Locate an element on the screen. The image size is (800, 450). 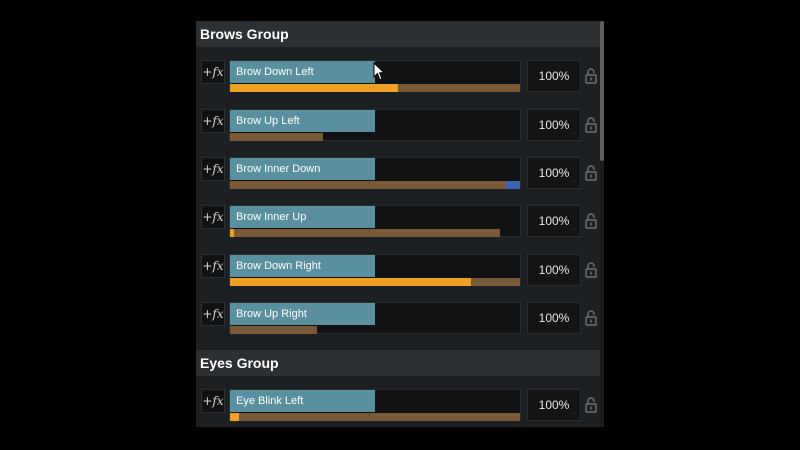
slider-label-background: Brow Down Left is located at coordinates (302, 72).